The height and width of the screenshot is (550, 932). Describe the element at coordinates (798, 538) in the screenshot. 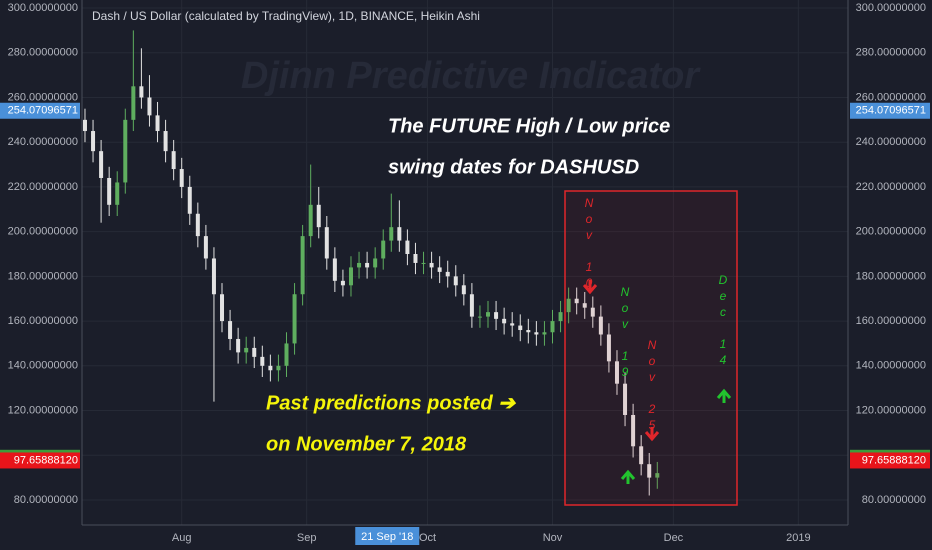

I see `x-tick-label: 2019` at that location.